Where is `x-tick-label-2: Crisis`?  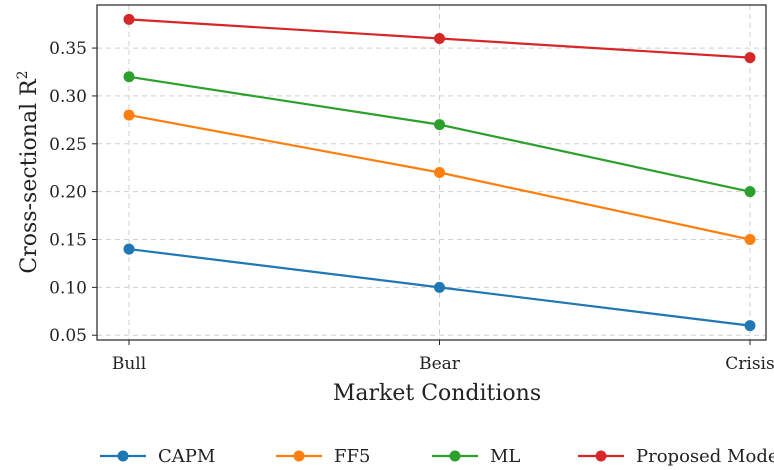
x-tick-label-2: Crisis is located at coordinates (749, 364).